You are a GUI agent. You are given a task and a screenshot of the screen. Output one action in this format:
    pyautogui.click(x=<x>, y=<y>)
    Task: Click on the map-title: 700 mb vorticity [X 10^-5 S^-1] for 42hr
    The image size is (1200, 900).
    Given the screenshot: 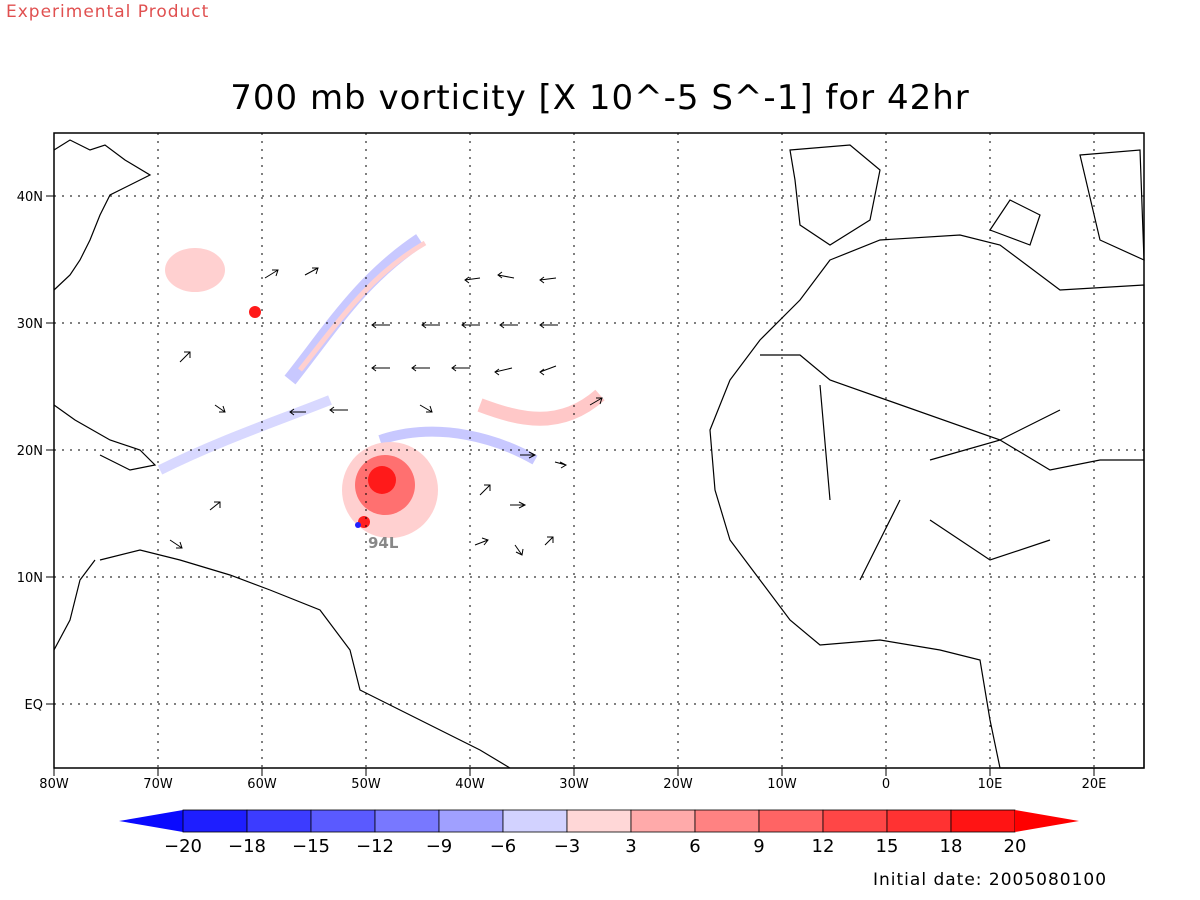 What is the action you would take?
    pyautogui.click(x=600, y=98)
    